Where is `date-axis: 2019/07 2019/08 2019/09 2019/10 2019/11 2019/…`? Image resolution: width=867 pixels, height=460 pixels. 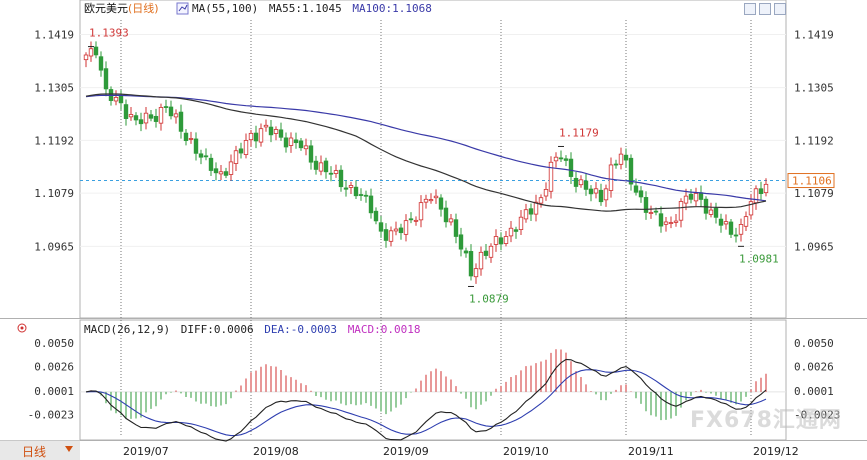
date-axis: 2019/07 2019/08 2019/09 2019/10 2019/11 2019/… is located at coordinates (461, 451).